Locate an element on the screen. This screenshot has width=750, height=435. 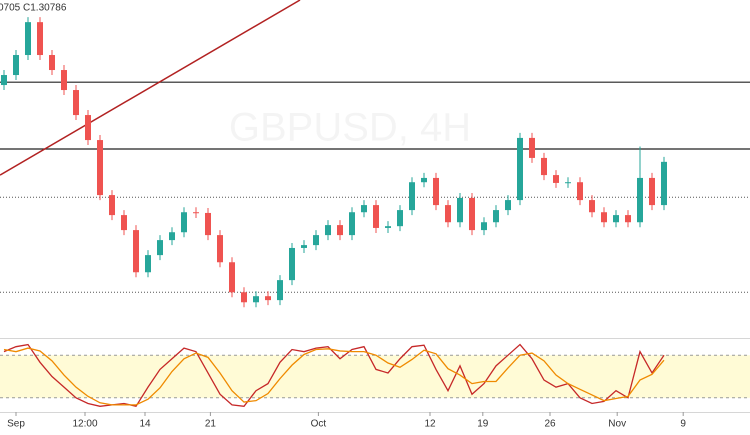
x-tick-label: 19 is located at coordinates (483, 424).